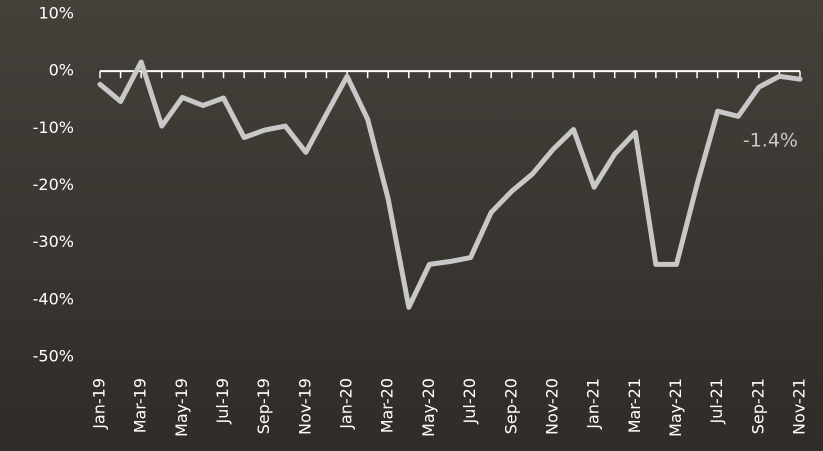 Image resolution: width=823 pixels, height=451 pixels. What do you see at coordinates (770, 141) in the screenshot?
I see `data-label: -1.4%` at bounding box center [770, 141].